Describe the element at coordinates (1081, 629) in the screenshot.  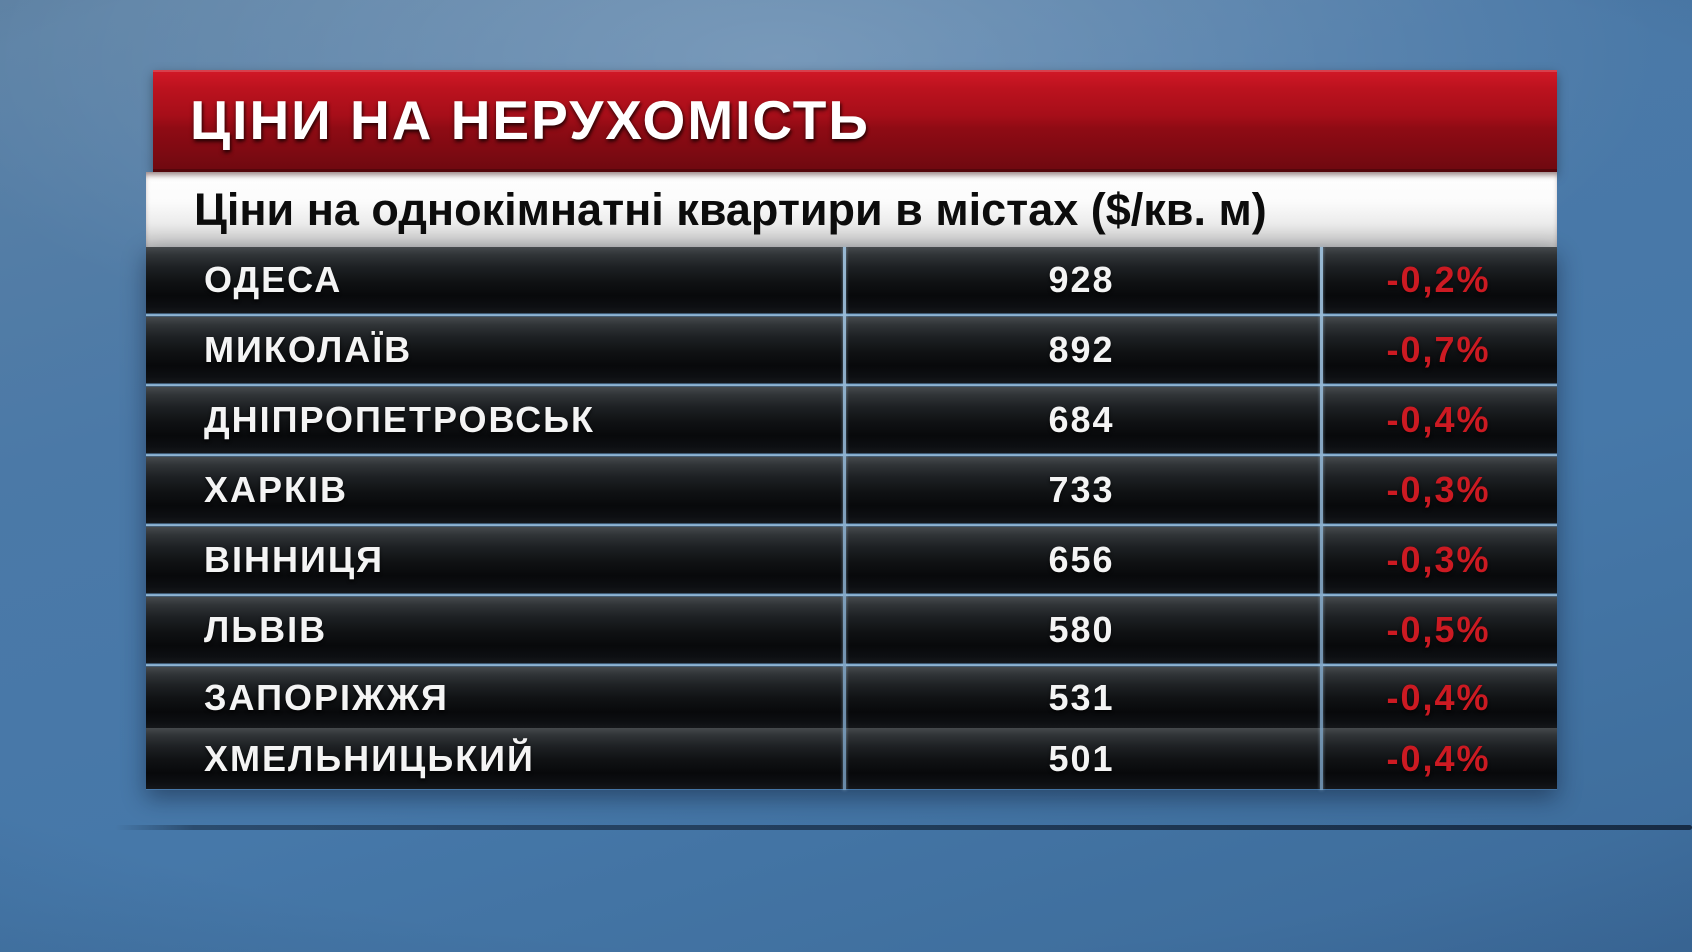
I see `price-cell: 580` at that location.